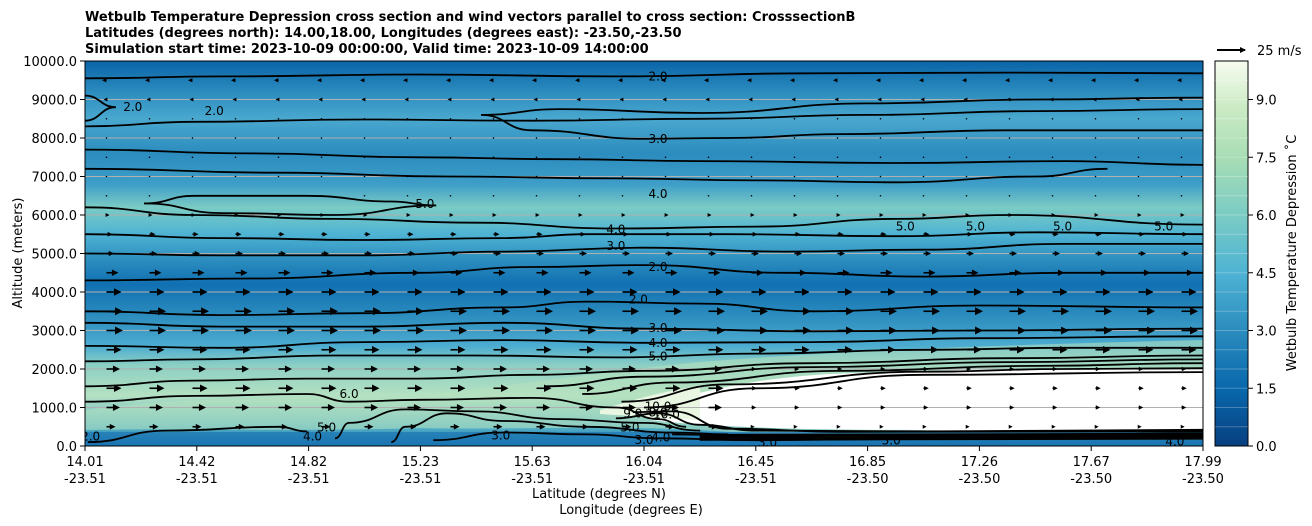  I want to click on quiver-key-label: 25 m/s, so click(1279, 51).